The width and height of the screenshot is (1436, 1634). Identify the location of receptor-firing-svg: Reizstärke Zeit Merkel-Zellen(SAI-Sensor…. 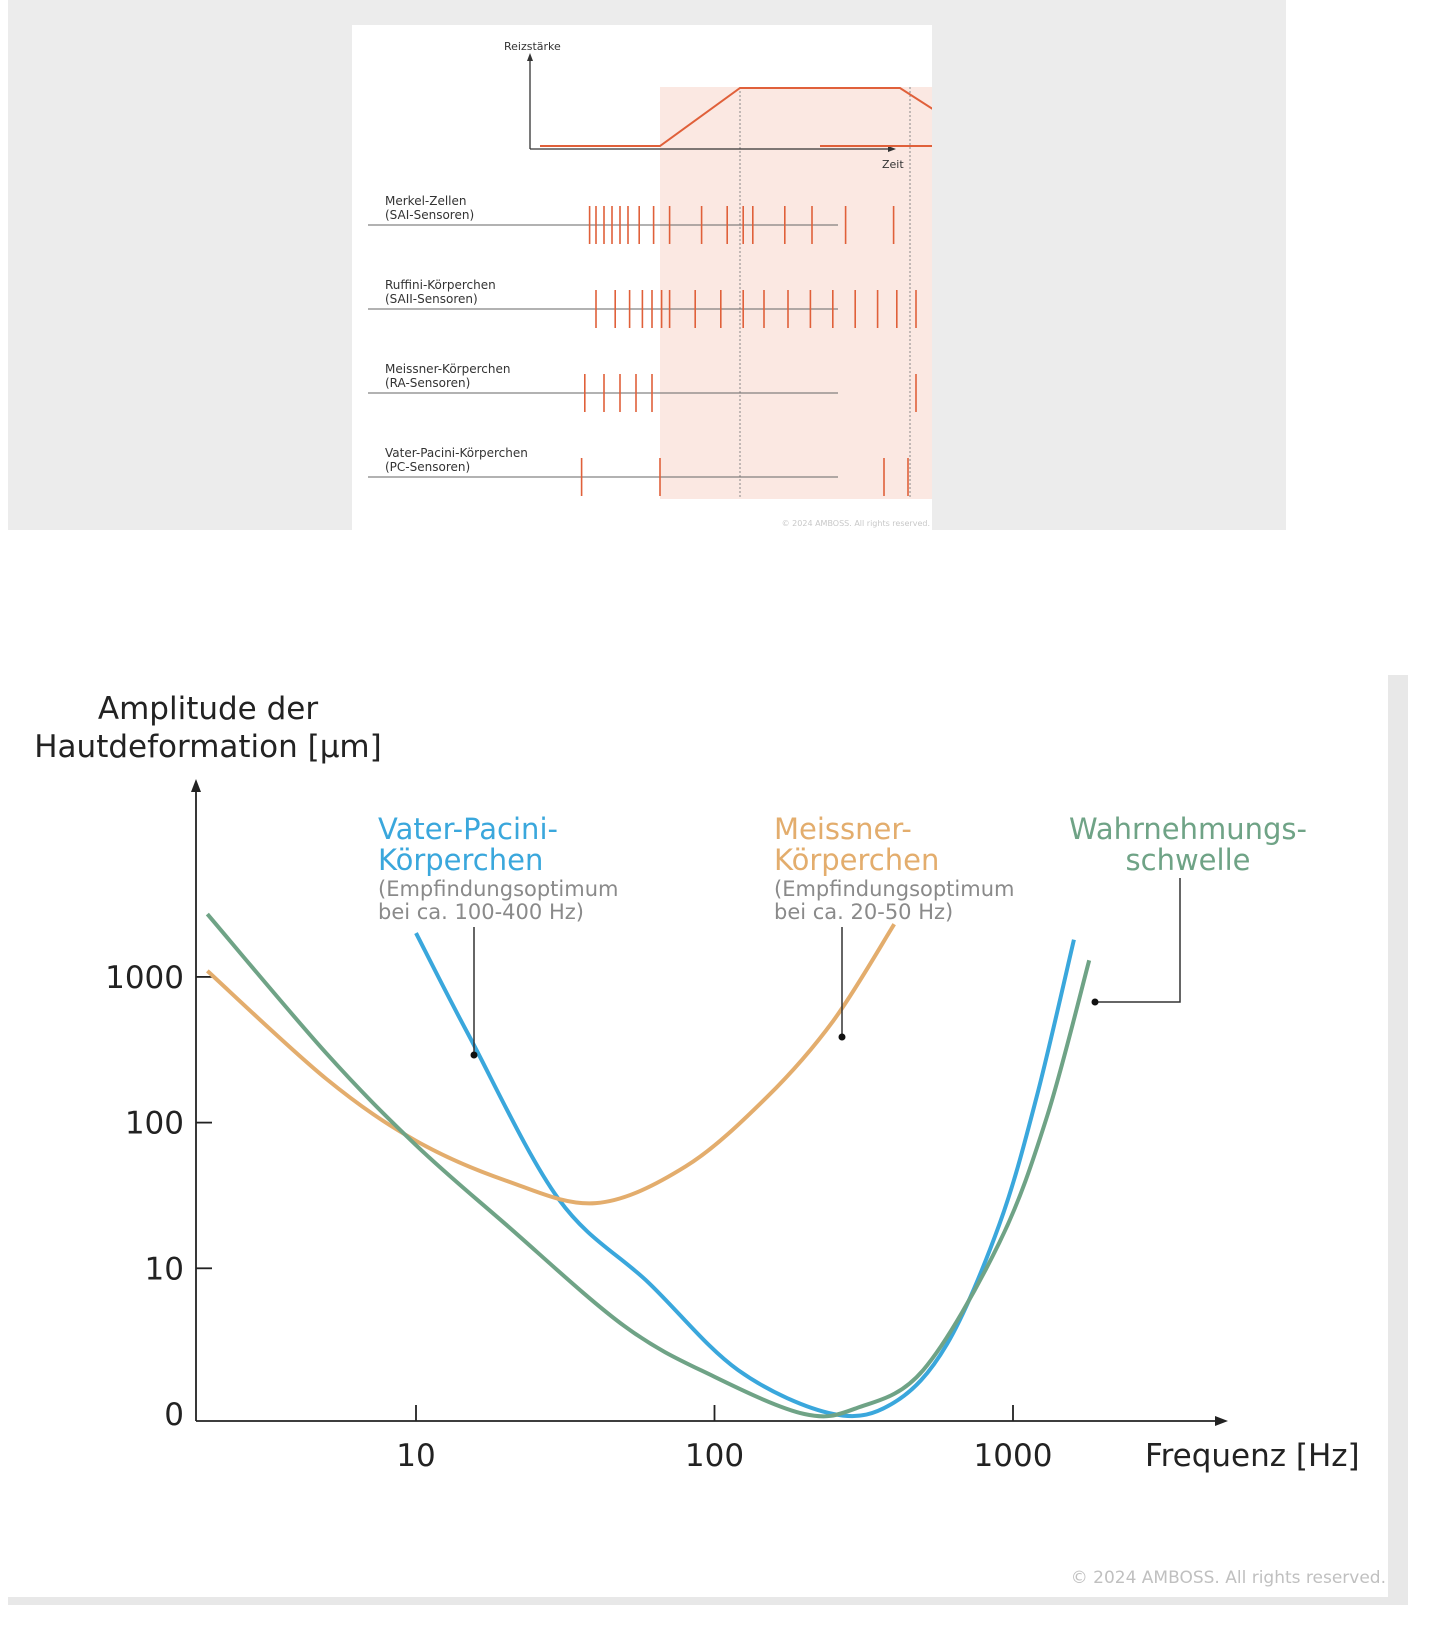
(681, 284).